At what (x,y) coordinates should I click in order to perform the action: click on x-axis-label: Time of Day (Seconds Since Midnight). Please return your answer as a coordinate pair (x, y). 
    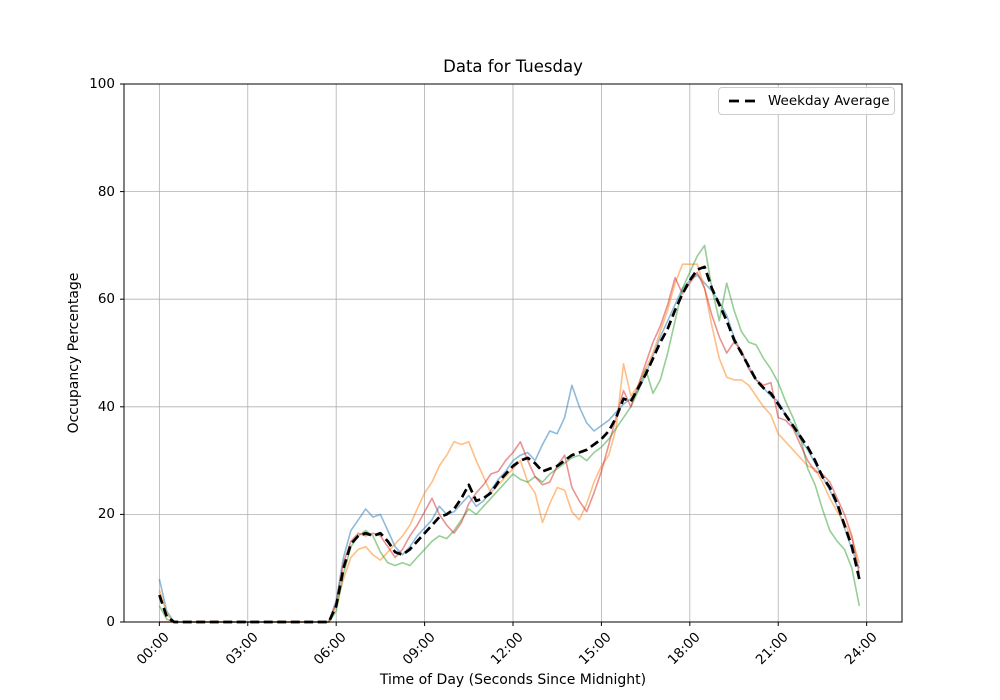
    Looking at the image, I should click on (513, 680).